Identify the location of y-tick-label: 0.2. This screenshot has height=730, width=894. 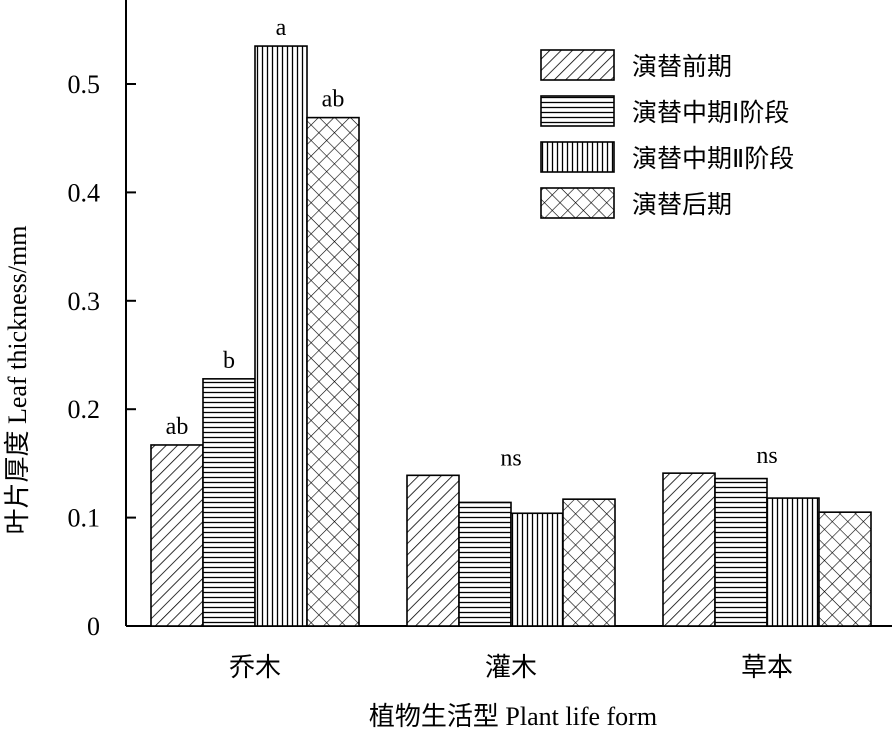
(84, 409).